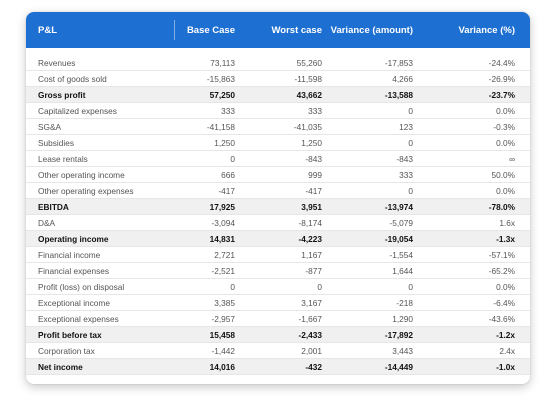  I want to click on cell-variance-pct: -1.3x, so click(505, 239).